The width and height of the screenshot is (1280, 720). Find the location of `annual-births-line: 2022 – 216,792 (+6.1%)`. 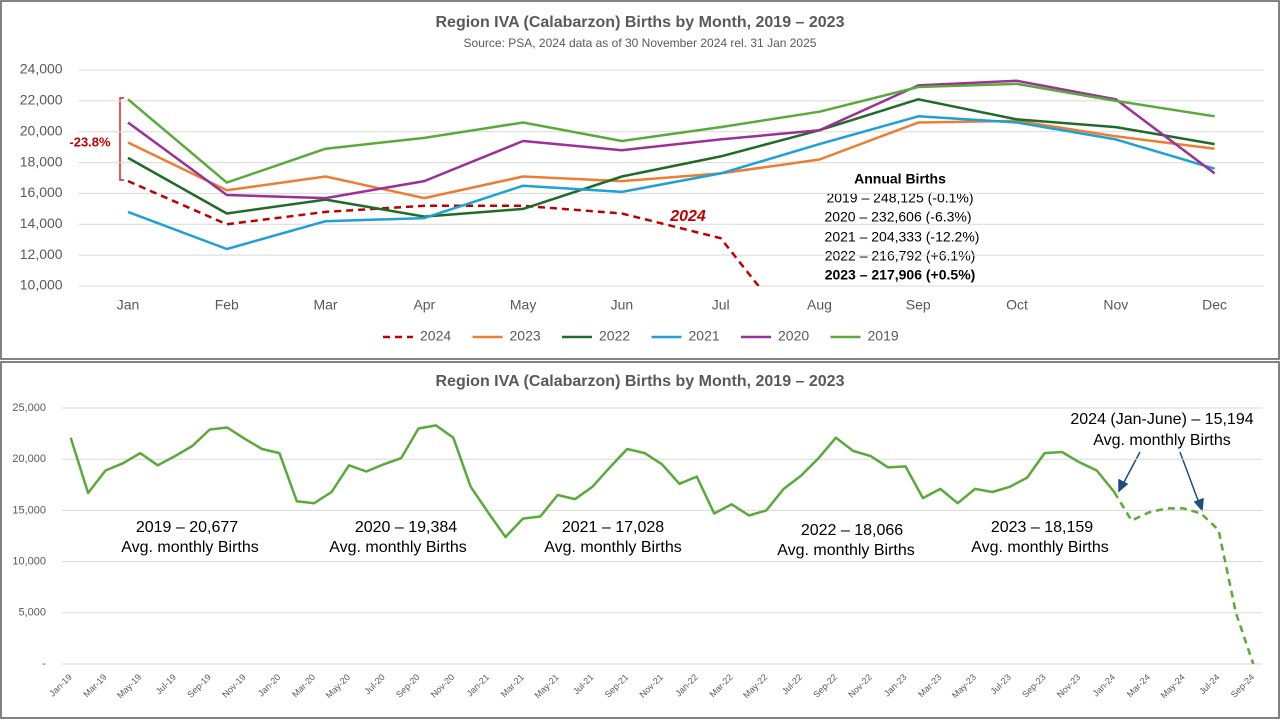

annual-births-line: 2022 – 216,792 (+6.1%) is located at coordinates (900, 256).